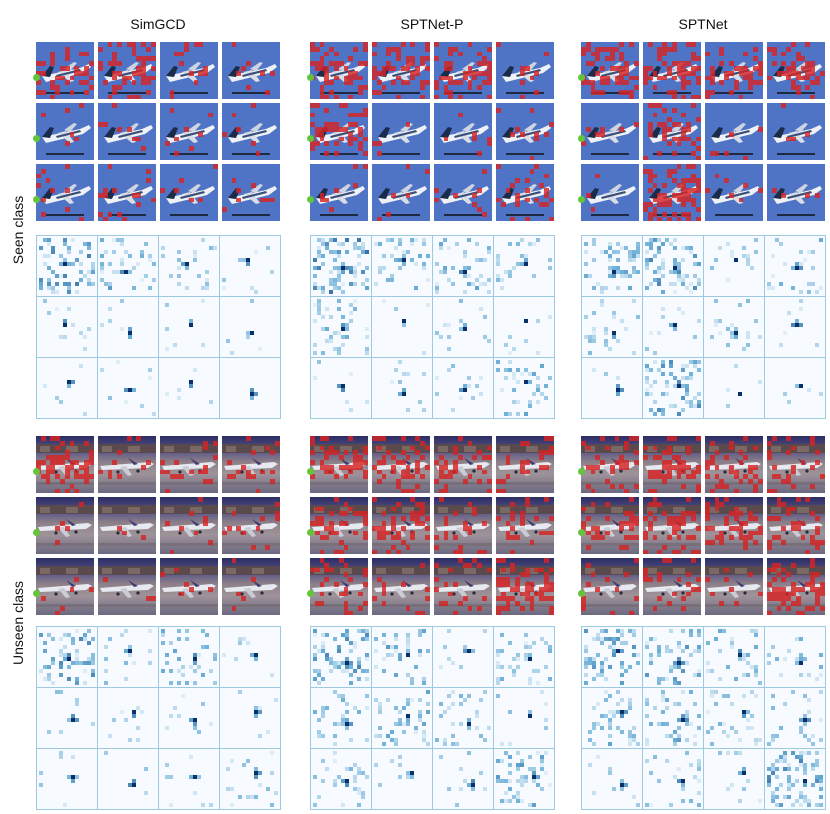 This screenshot has width=830, height=814. Describe the element at coordinates (430, 131) in the screenshot. I see `photo-grid-seen-sptnet-p` at that location.